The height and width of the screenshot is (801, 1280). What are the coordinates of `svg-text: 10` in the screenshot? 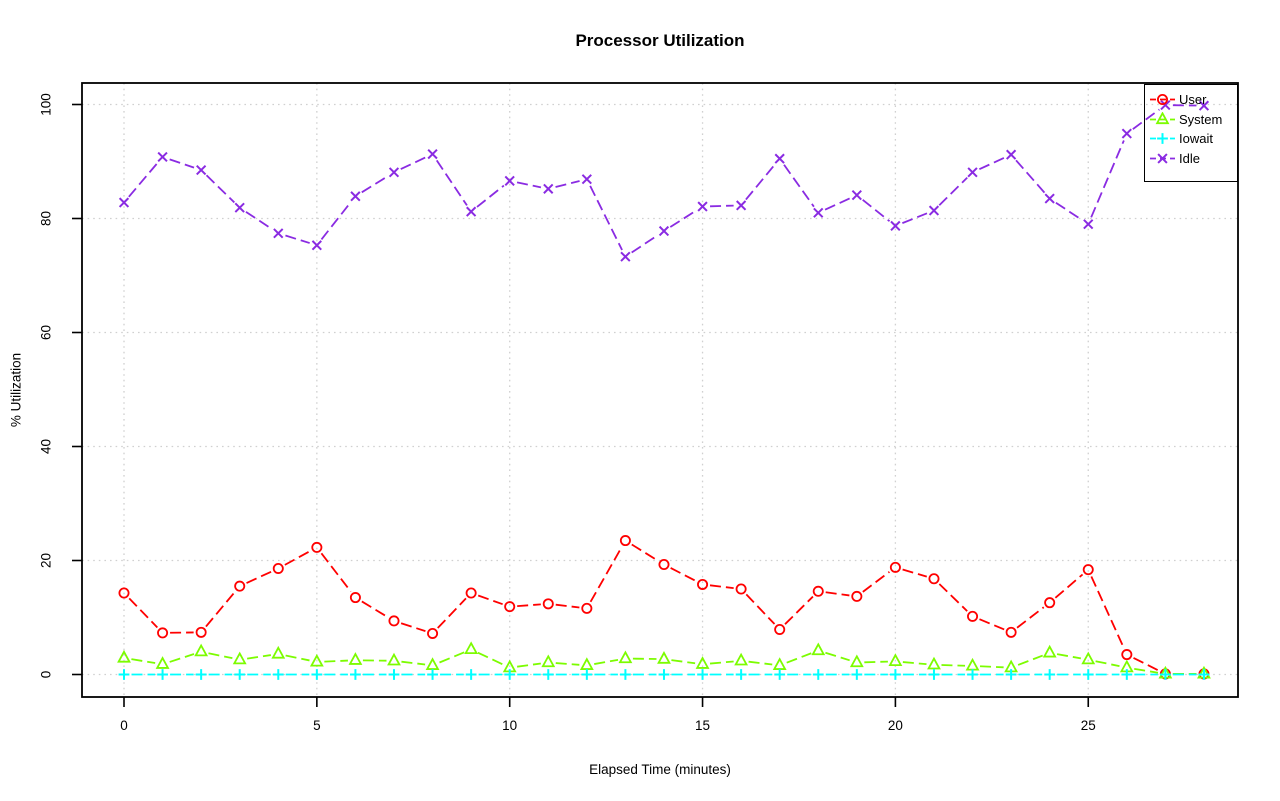 It's located at (509, 725).